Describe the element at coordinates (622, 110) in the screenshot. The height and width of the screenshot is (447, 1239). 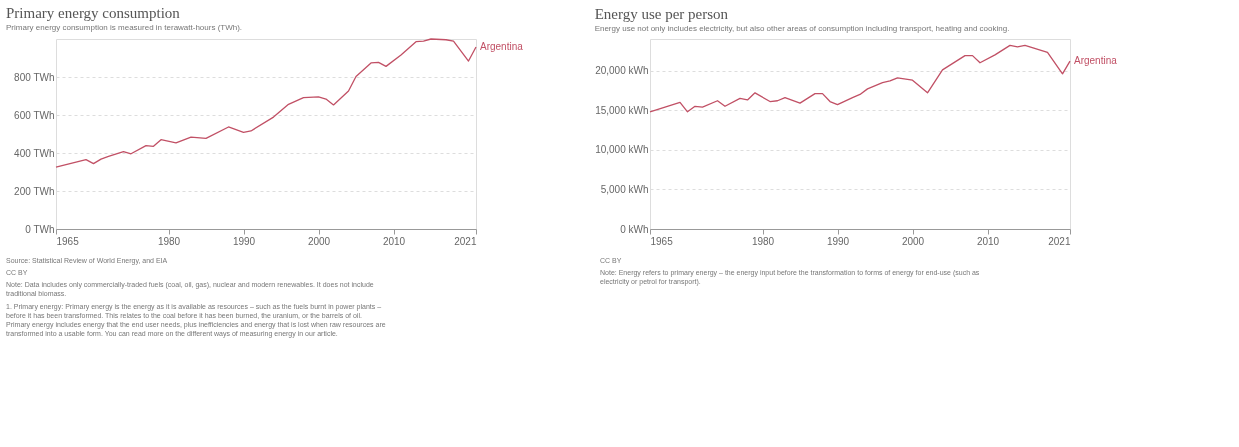
I see `y-tick-label: 15,000 kWh` at that location.